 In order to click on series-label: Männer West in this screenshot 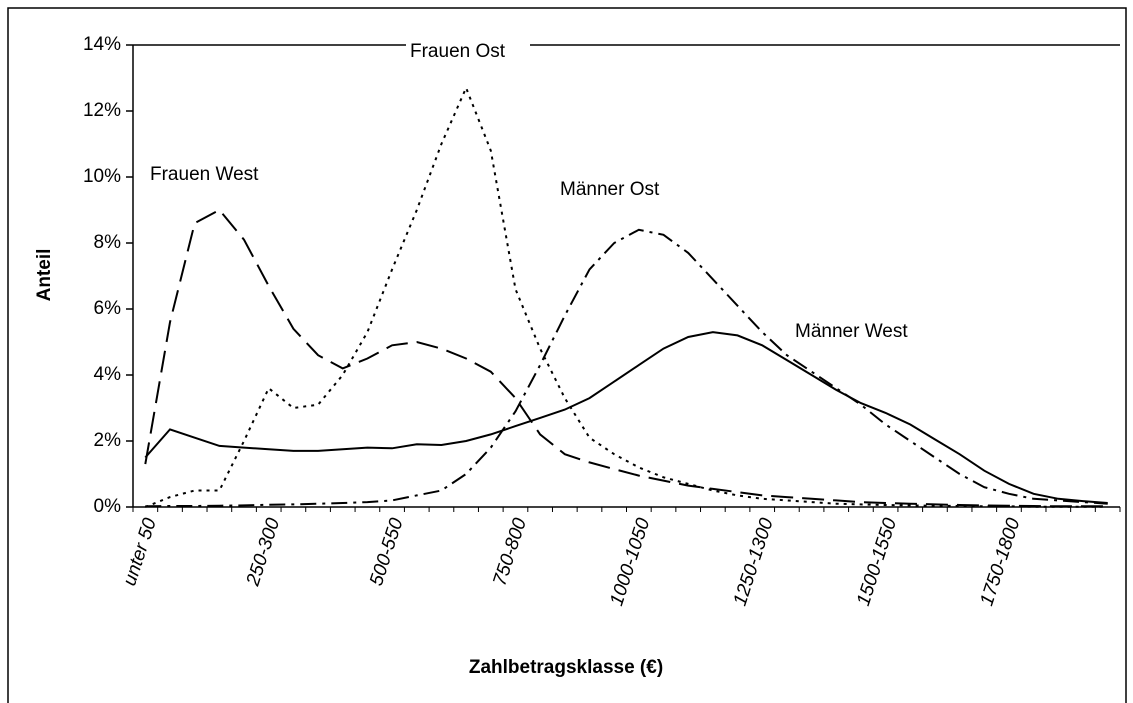, I will do `click(851, 331)`.